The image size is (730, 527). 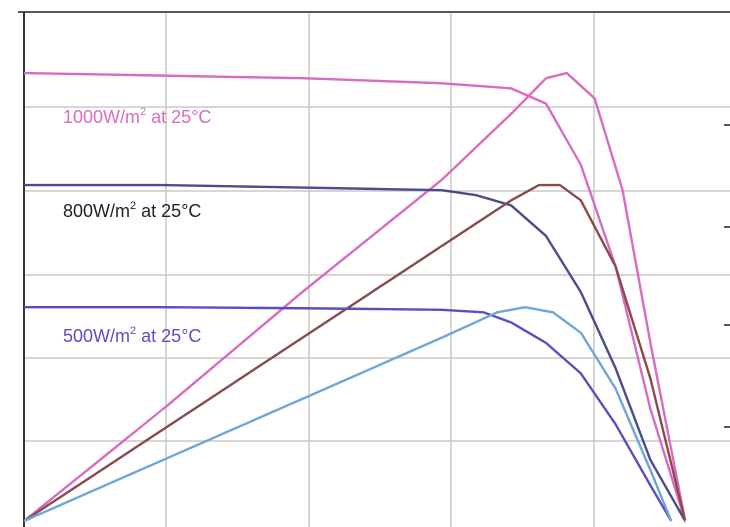 I want to click on legend-label-1000: 1000W/m2 at 25°C, so click(x=137, y=116).